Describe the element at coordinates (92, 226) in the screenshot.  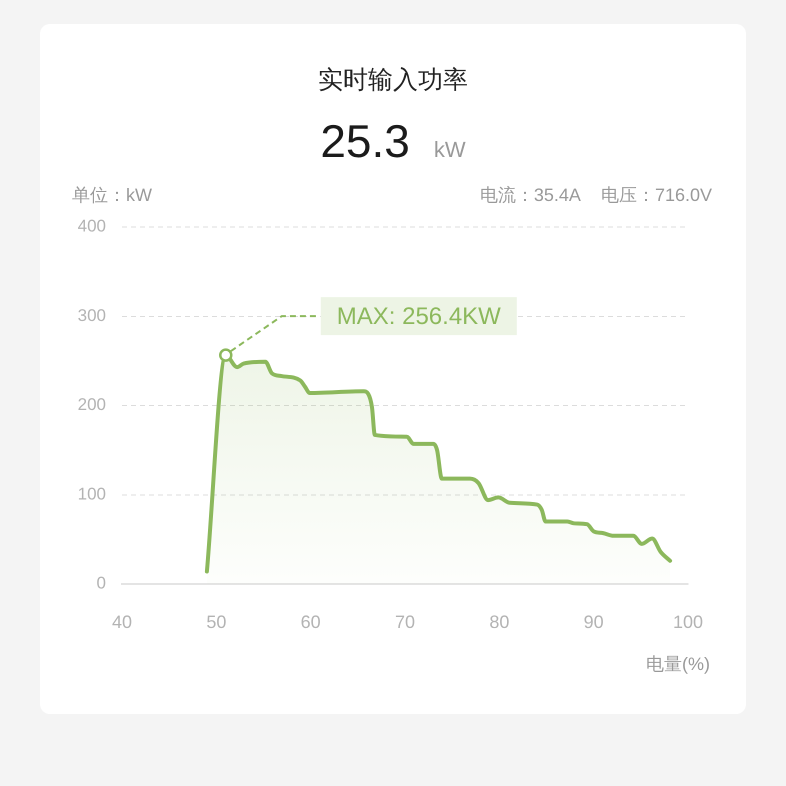
I see `y-tick-label: 400` at that location.